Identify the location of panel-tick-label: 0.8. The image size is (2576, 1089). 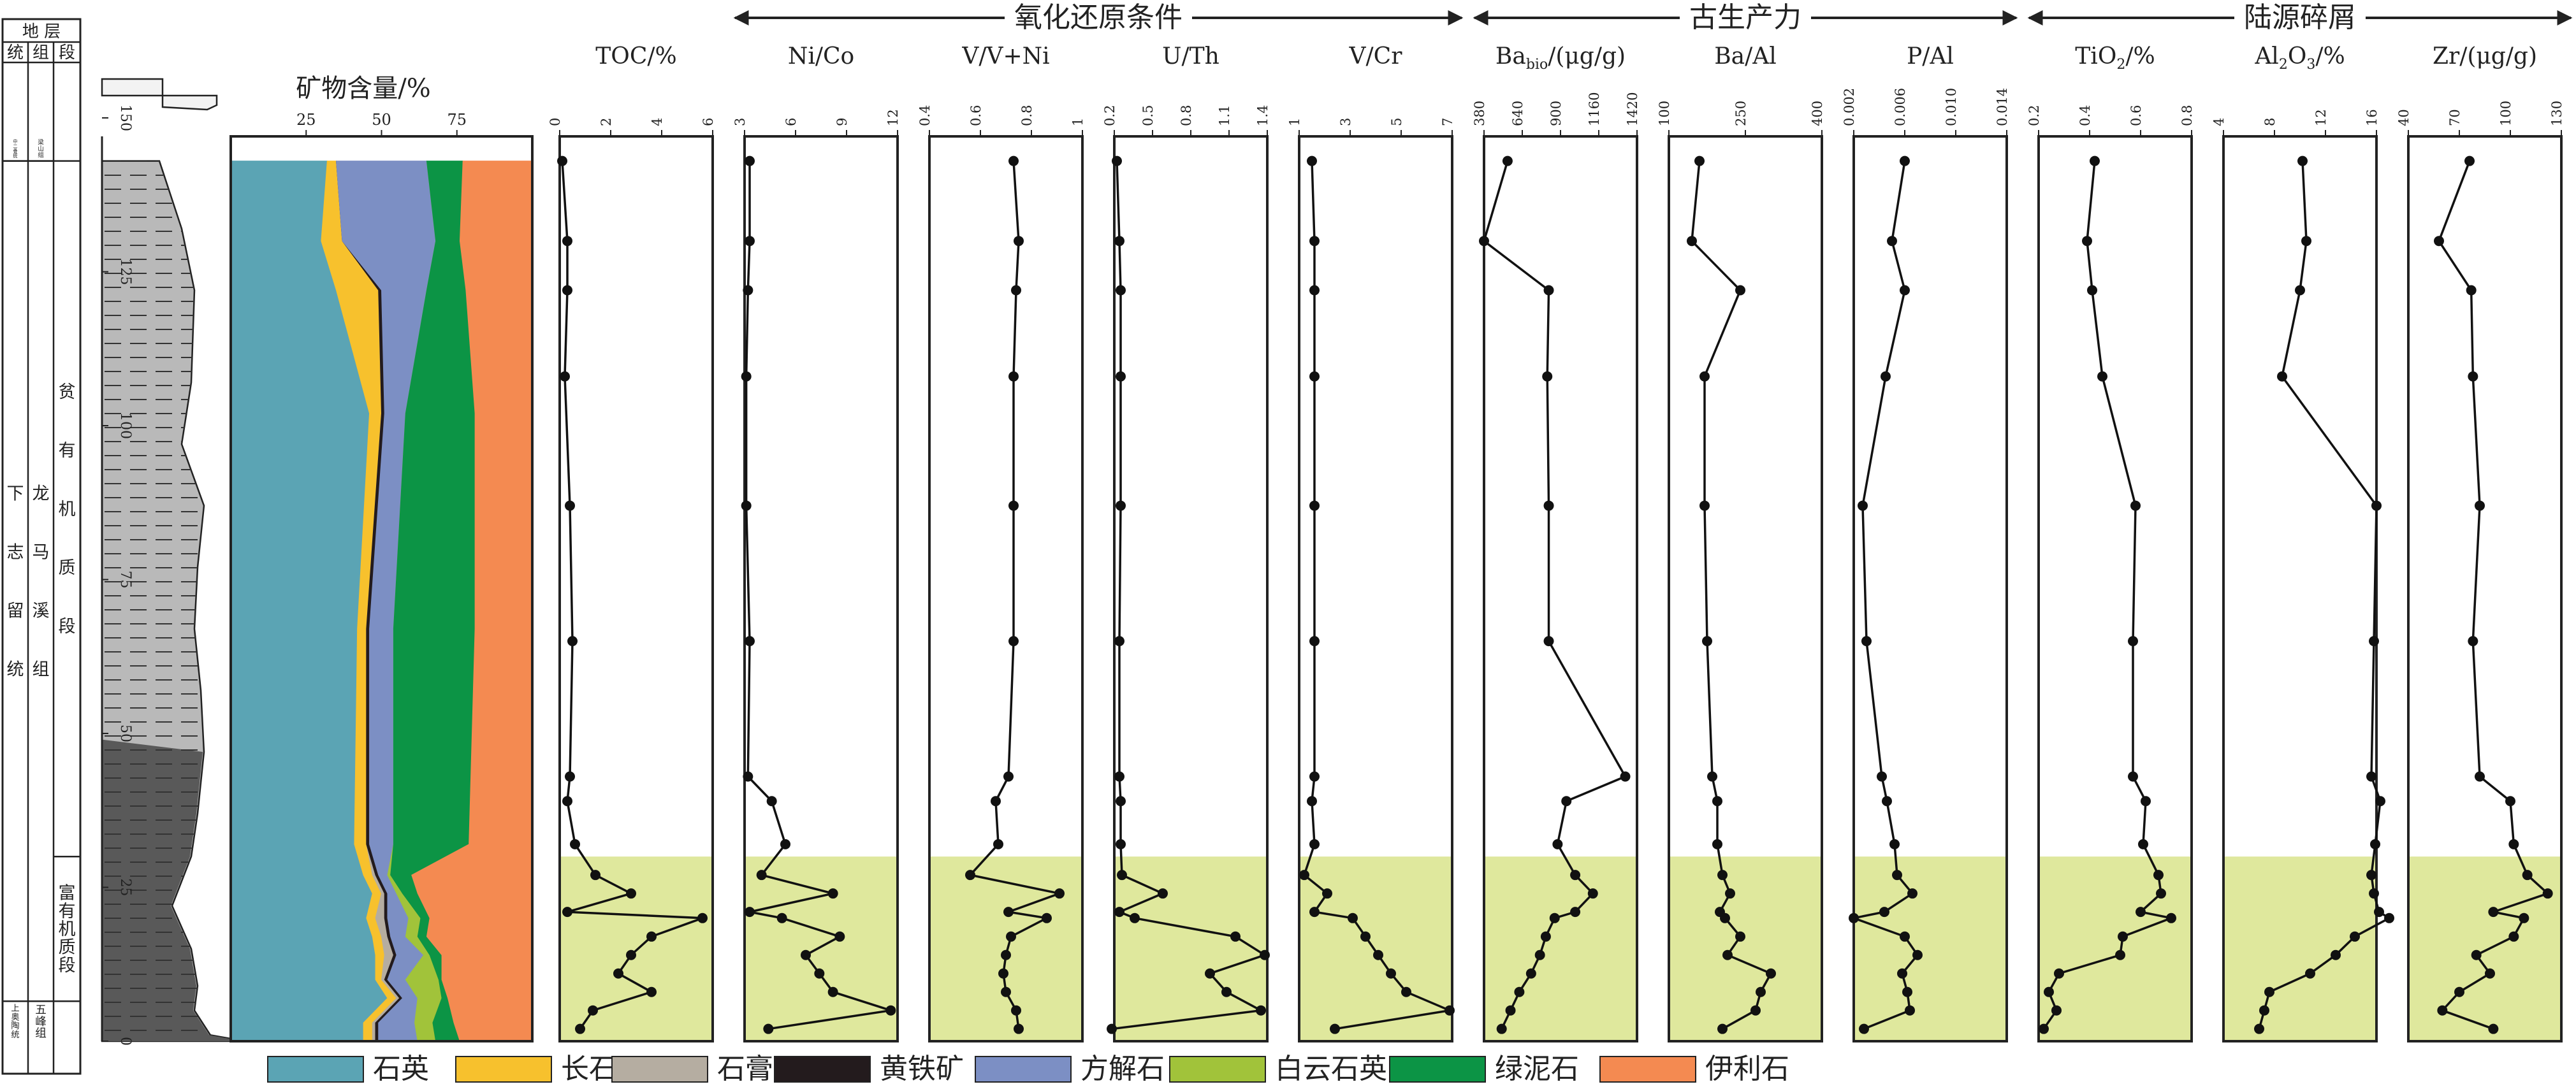
(2187, 115).